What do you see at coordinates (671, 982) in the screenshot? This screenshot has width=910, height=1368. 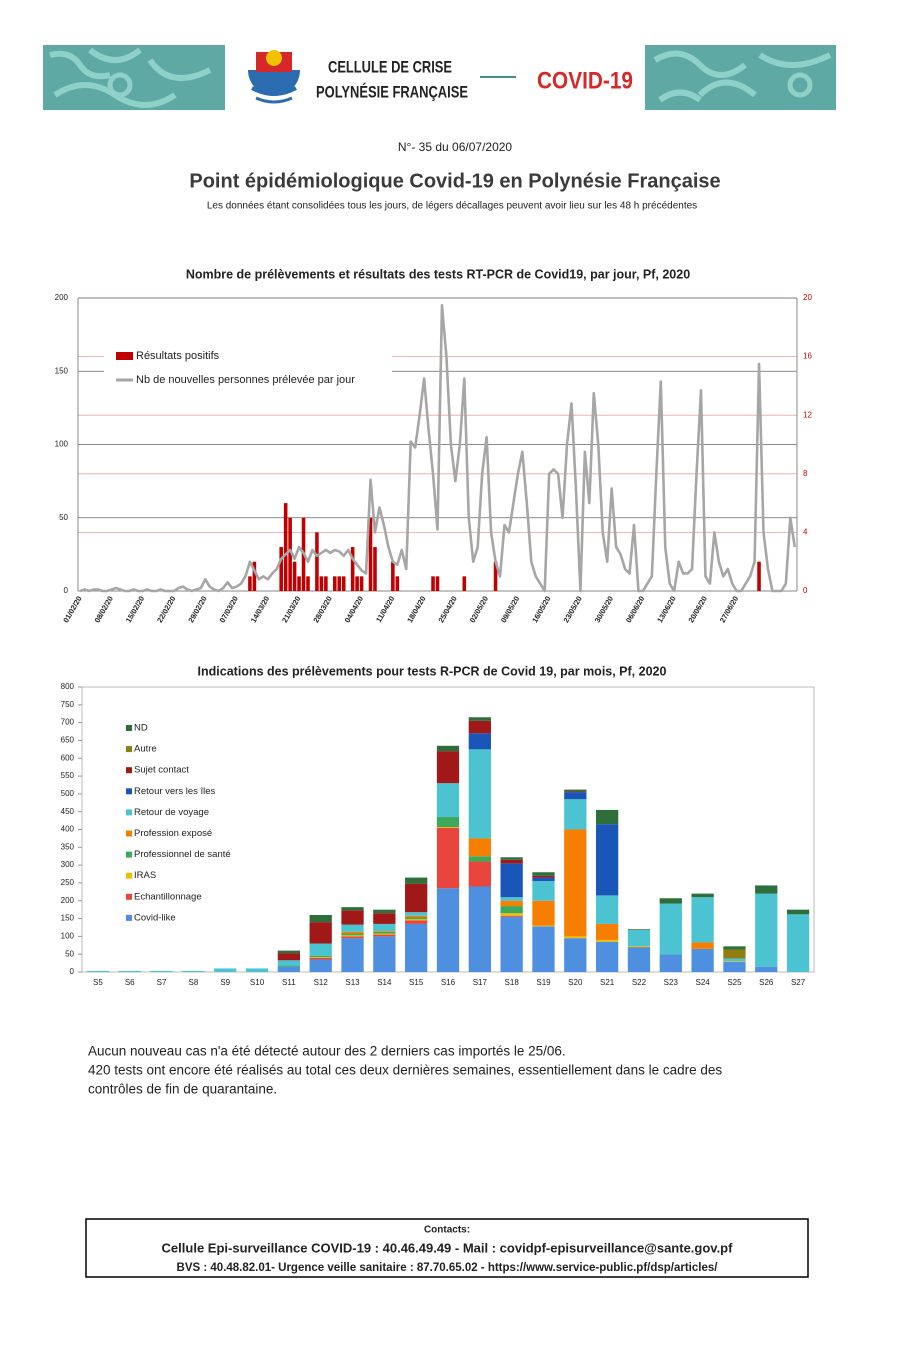 I see `x-tick-label: S23` at bounding box center [671, 982].